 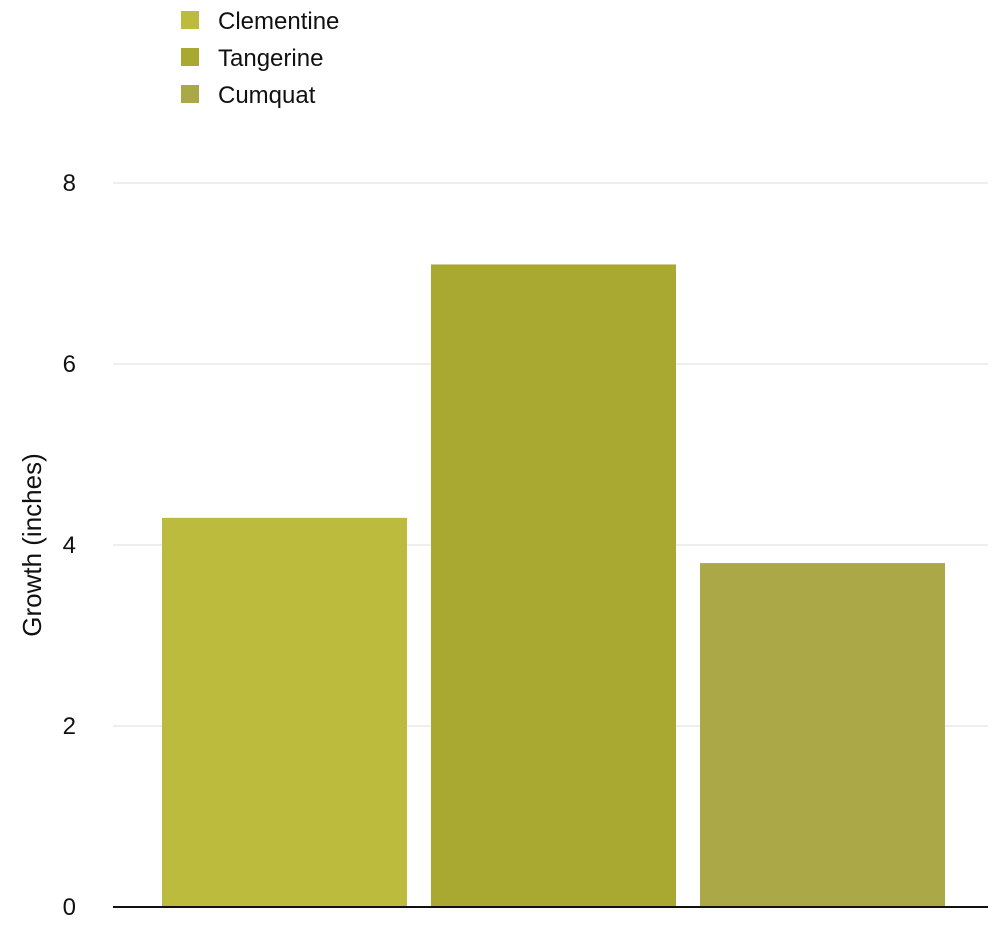 I want to click on legend-label-clementine: Clementine, so click(x=278, y=21).